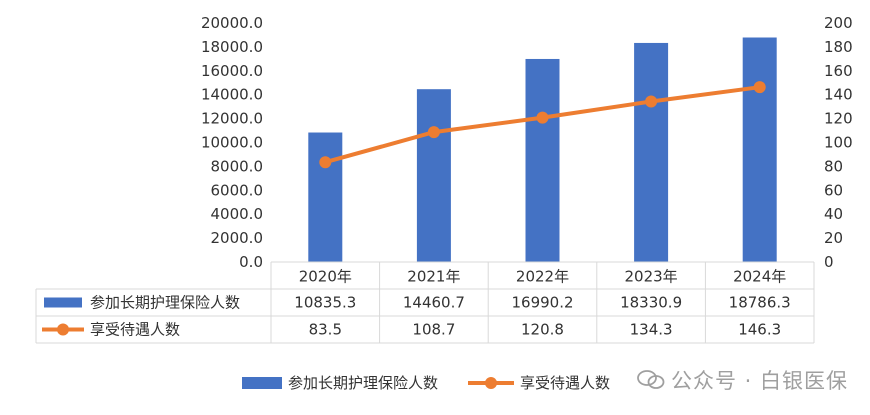 The height and width of the screenshot is (415, 870). I want to click on y-left-tick-label: 12000.0, so click(232, 119).